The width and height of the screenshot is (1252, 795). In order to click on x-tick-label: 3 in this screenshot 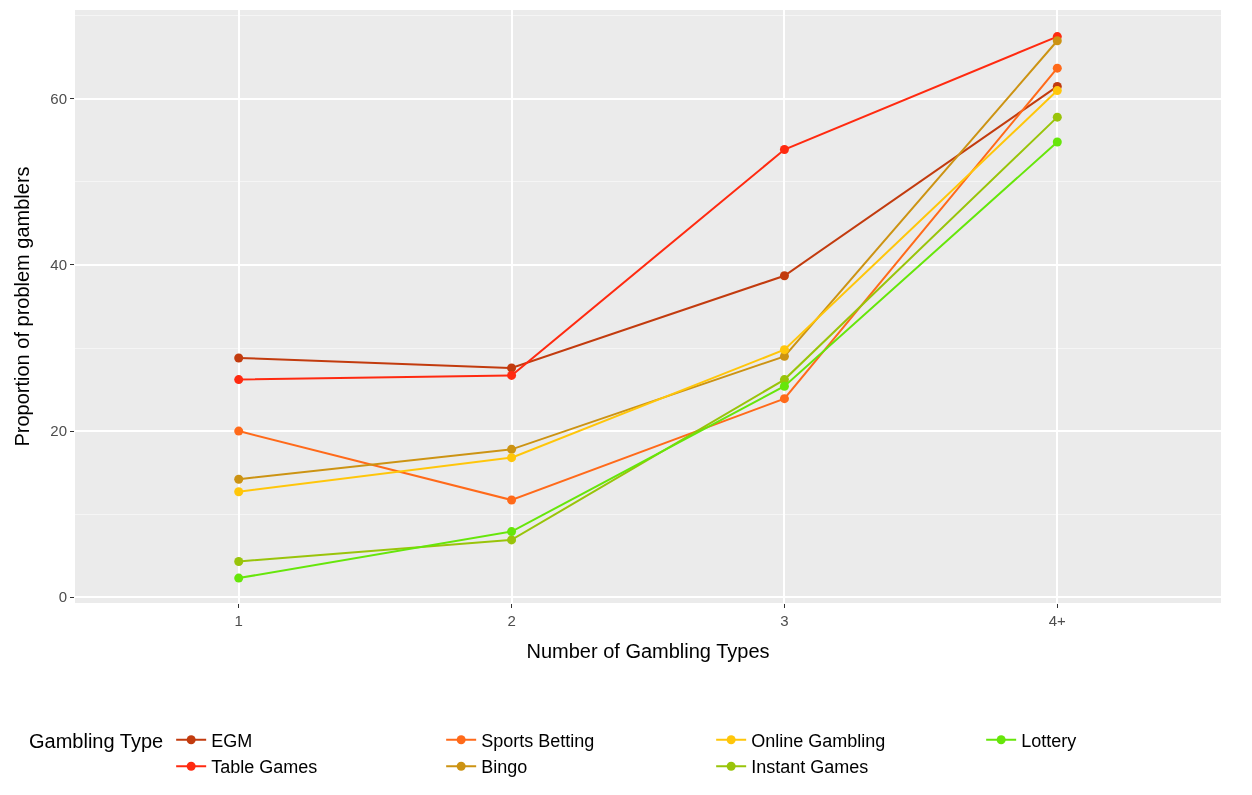, I will do `click(784, 620)`.